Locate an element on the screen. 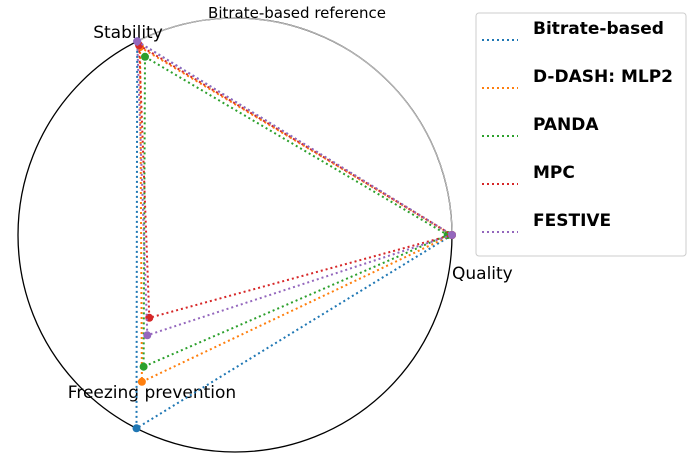 The image size is (687, 469). series-4-point-stability is located at coordinates (137, 41).